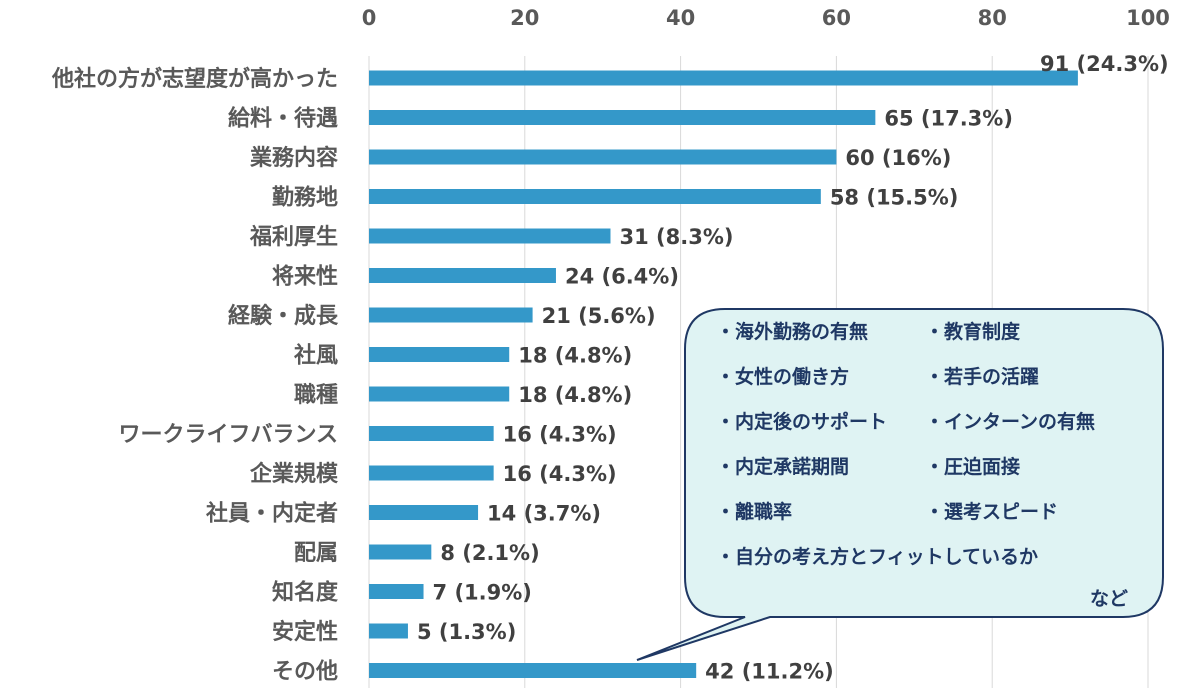  Describe the element at coordinates (294, 158) in the screenshot. I see `category-label: 業務内容` at that location.